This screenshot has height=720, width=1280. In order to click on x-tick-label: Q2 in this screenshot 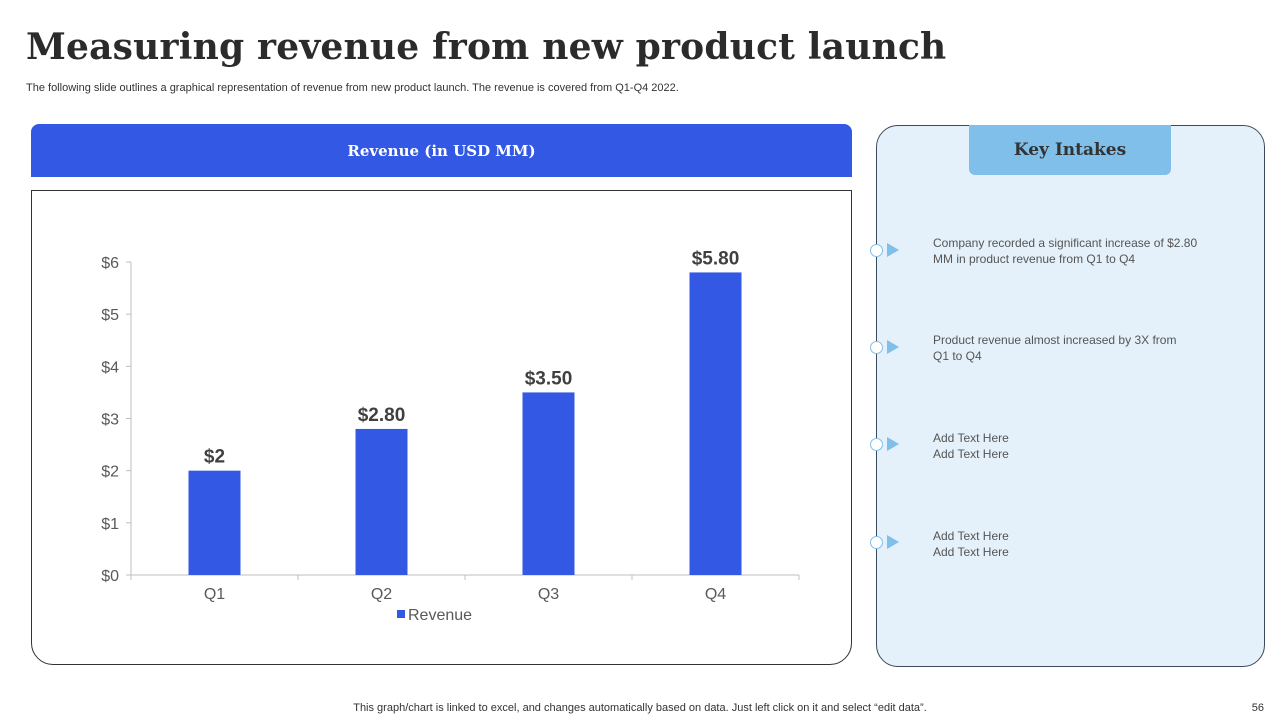, I will do `click(381, 594)`.